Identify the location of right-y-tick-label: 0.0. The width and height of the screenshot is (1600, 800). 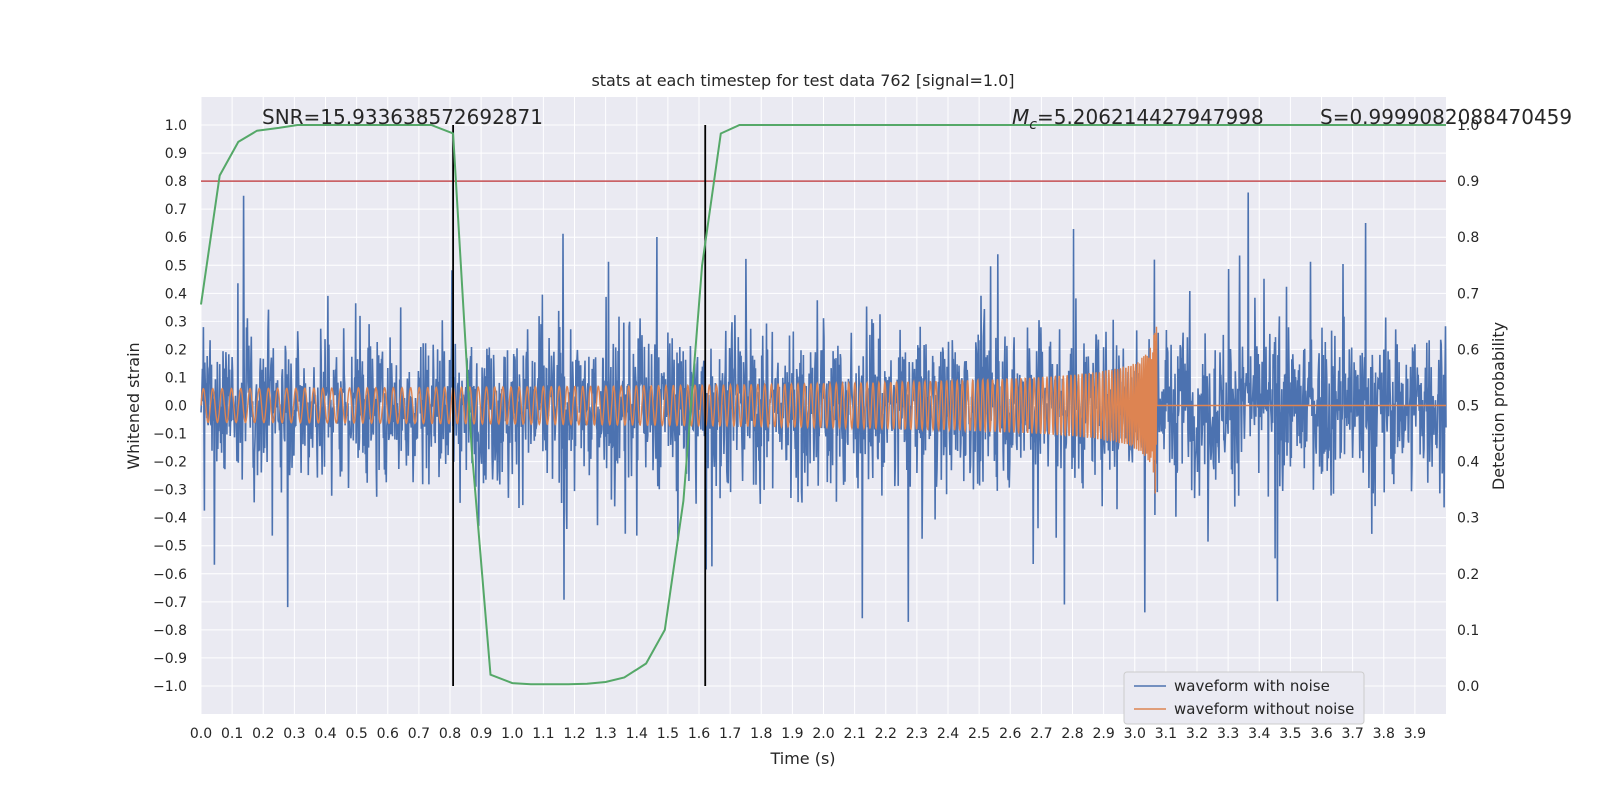
(1468, 687).